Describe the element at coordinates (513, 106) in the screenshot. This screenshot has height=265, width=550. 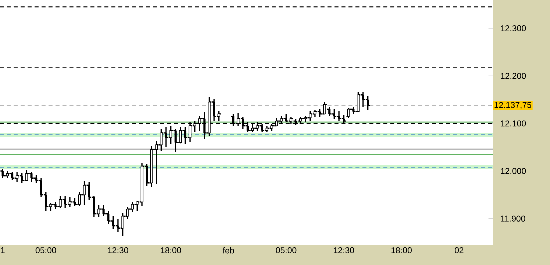
I see `ref-line-label: 12.137,75` at that location.